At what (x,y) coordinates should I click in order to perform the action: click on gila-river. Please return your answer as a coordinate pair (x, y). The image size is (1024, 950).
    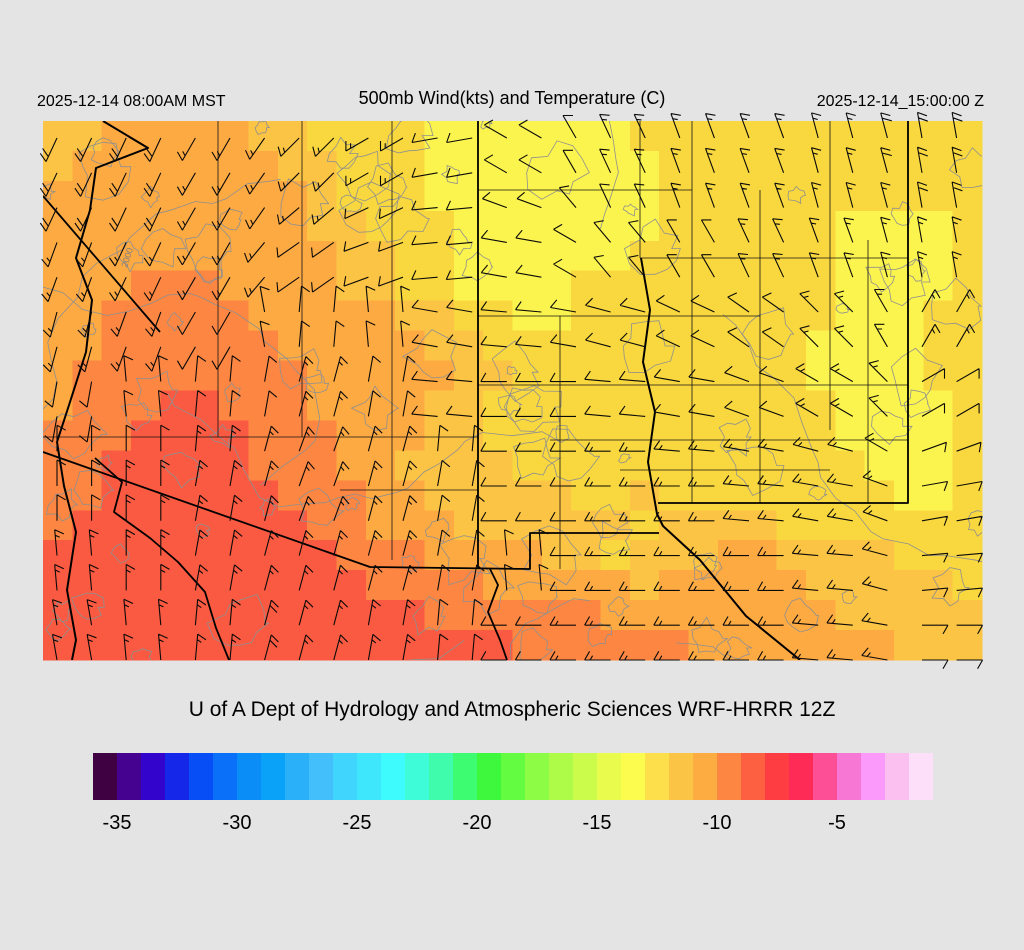
    Looking at the image, I should click on (162, 558).